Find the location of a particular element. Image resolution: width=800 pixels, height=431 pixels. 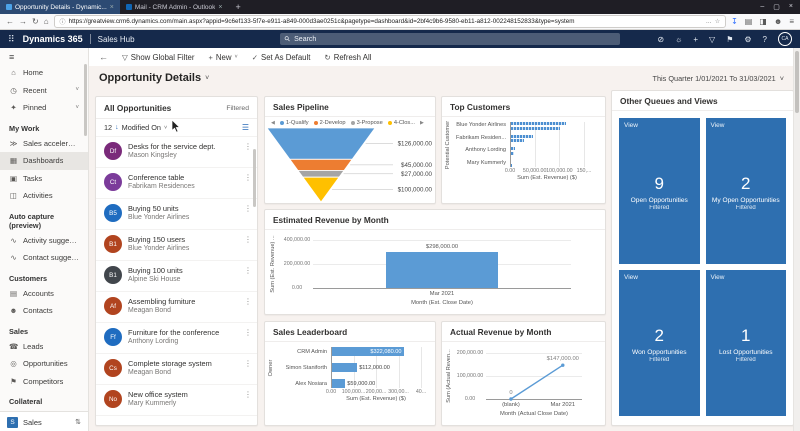

view-selector-icon: ☰ is located at coordinates (245, 127).